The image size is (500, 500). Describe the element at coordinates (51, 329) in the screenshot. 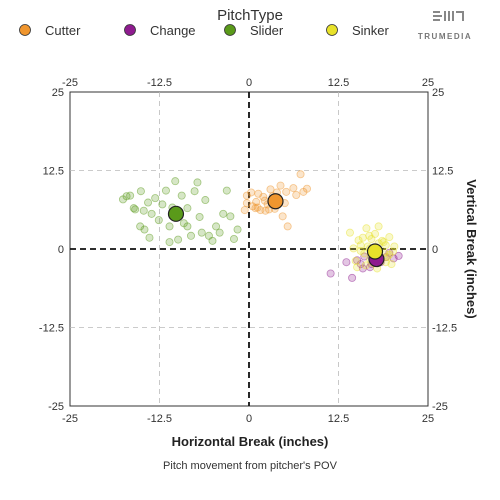

I see `y-tick-label-left: -12.5` at that location.